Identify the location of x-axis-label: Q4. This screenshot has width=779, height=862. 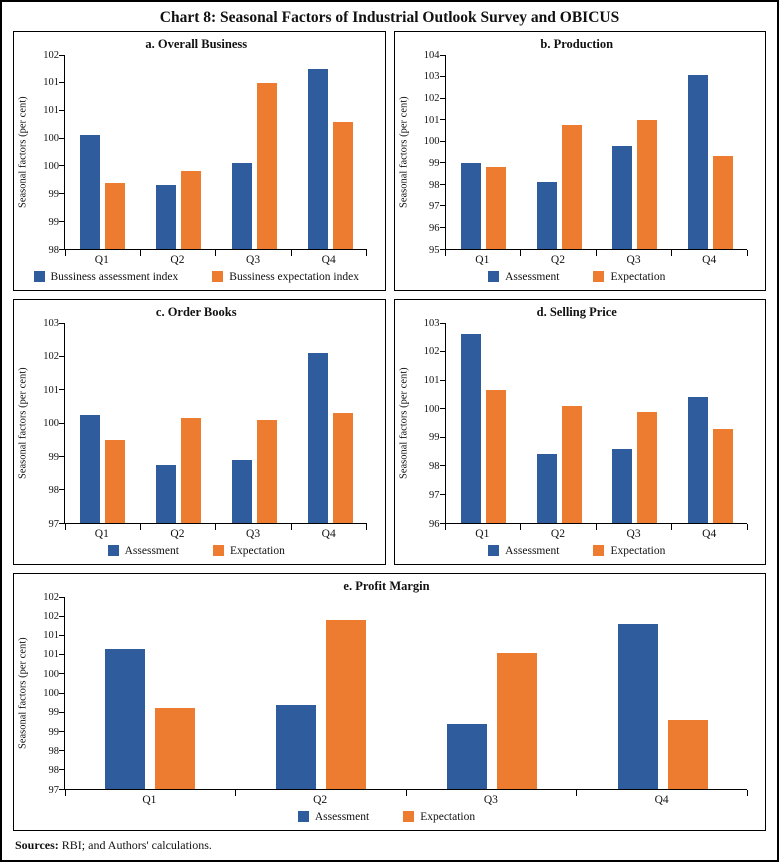
(709, 534).